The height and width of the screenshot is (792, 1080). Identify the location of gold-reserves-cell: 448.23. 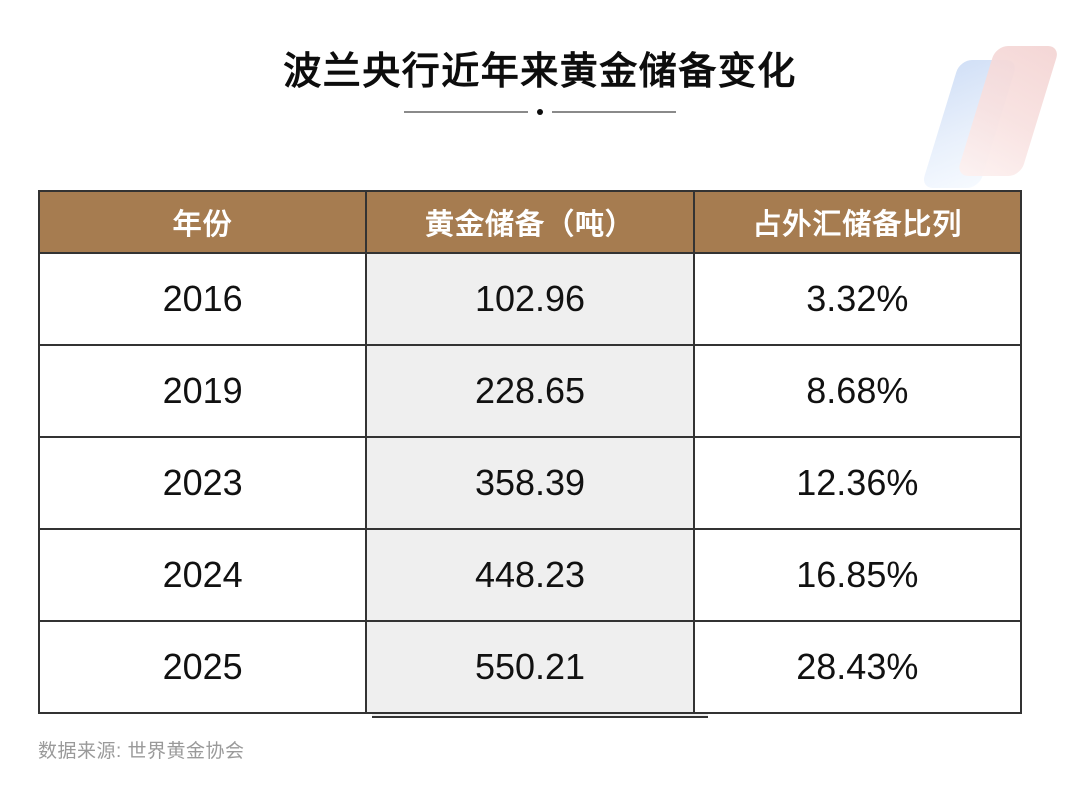
(530, 575).